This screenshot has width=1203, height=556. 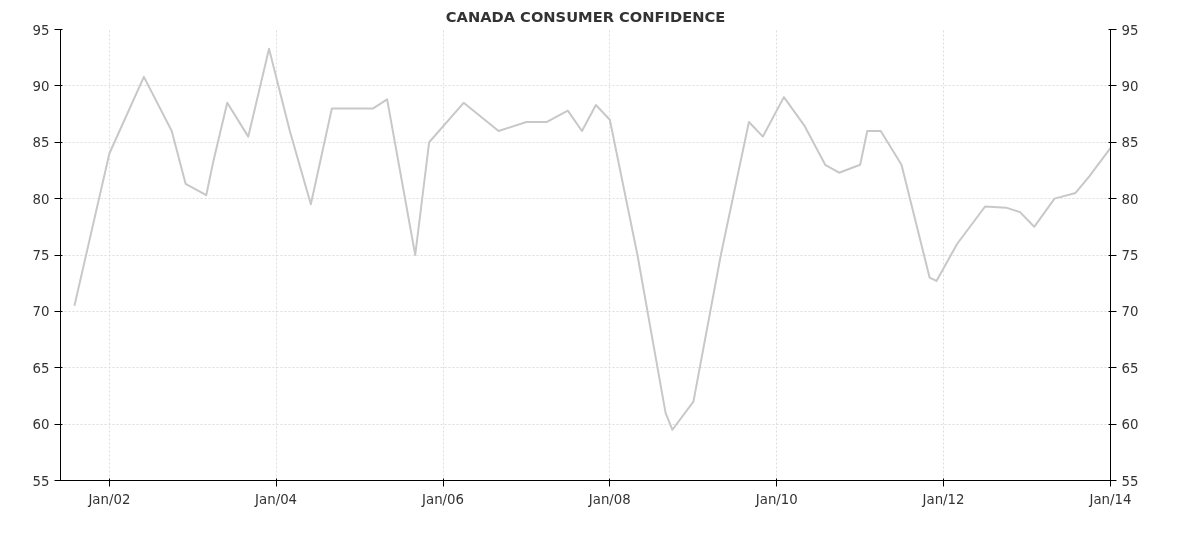 What do you see at coordinates (609, 499) in the screenshot?
I see `x-tick-label: Jan/08` at bounding box center [609, 499].